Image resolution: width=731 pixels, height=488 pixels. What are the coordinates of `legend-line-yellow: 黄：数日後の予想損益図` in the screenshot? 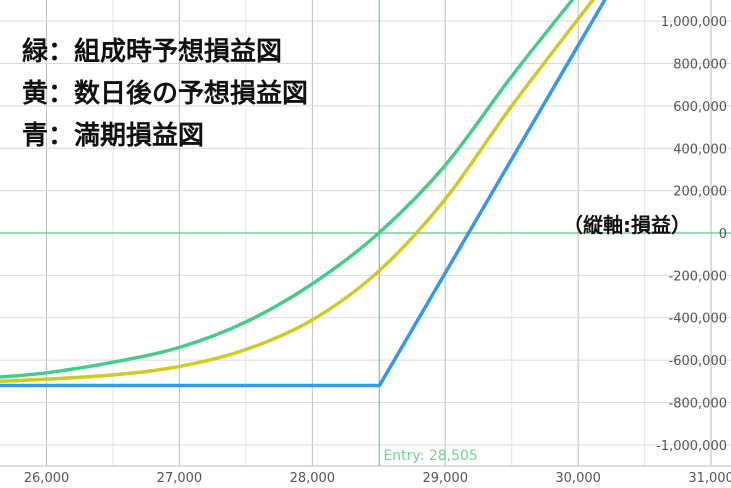 It's located at (165, 93).